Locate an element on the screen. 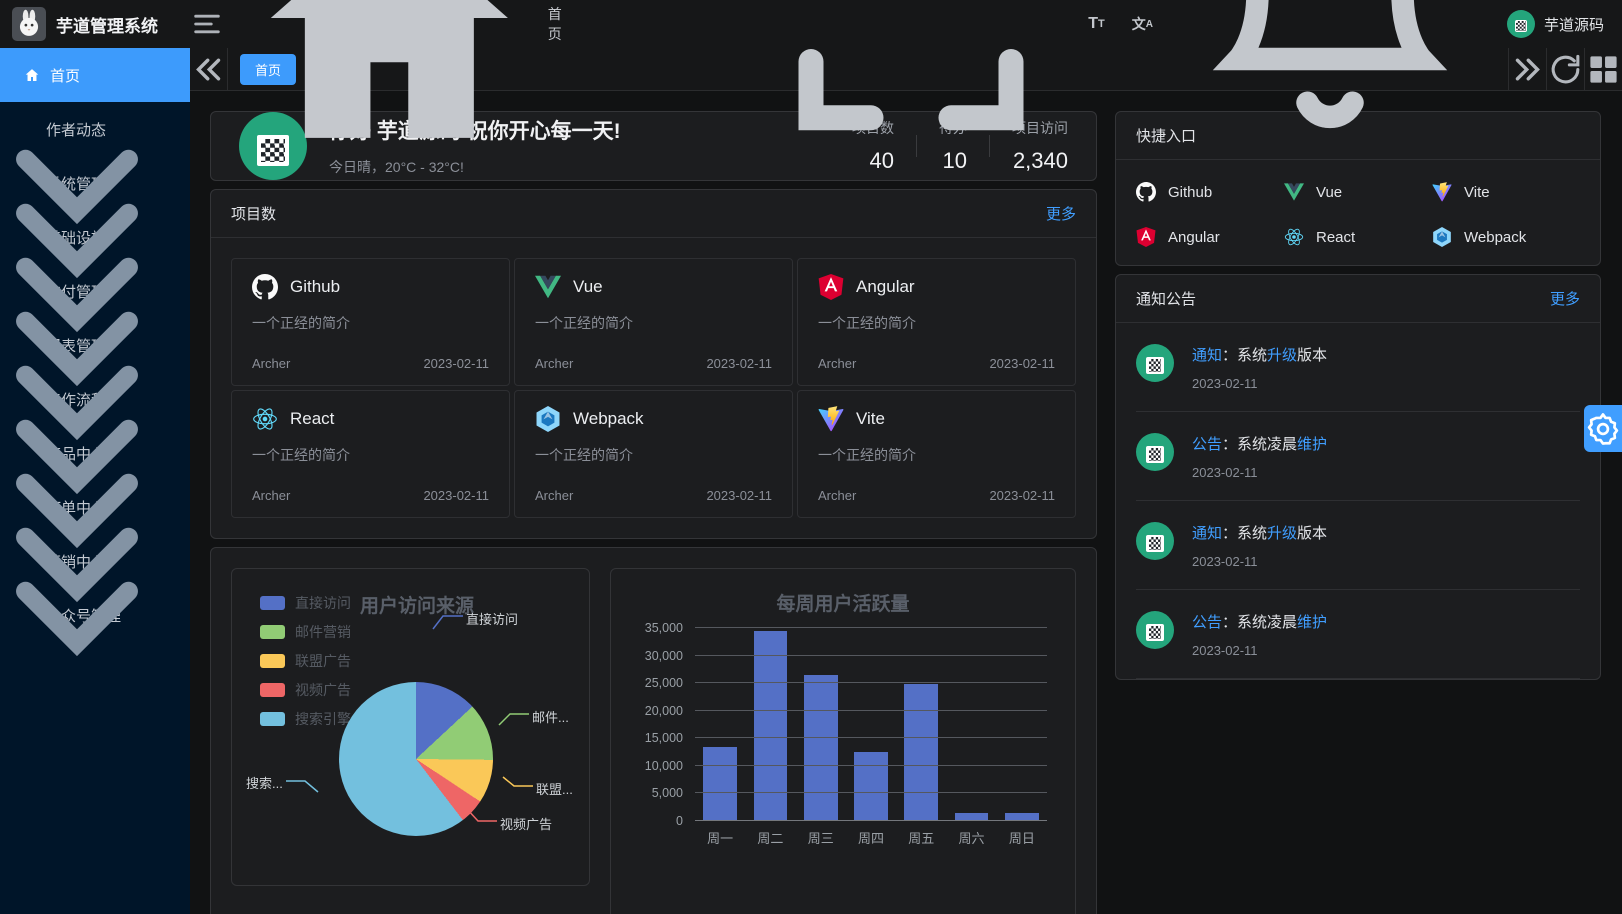 The height and width of the screenshot is (914, 1622). projects-more-link: 更多 is located at coordinates (1060, 214).